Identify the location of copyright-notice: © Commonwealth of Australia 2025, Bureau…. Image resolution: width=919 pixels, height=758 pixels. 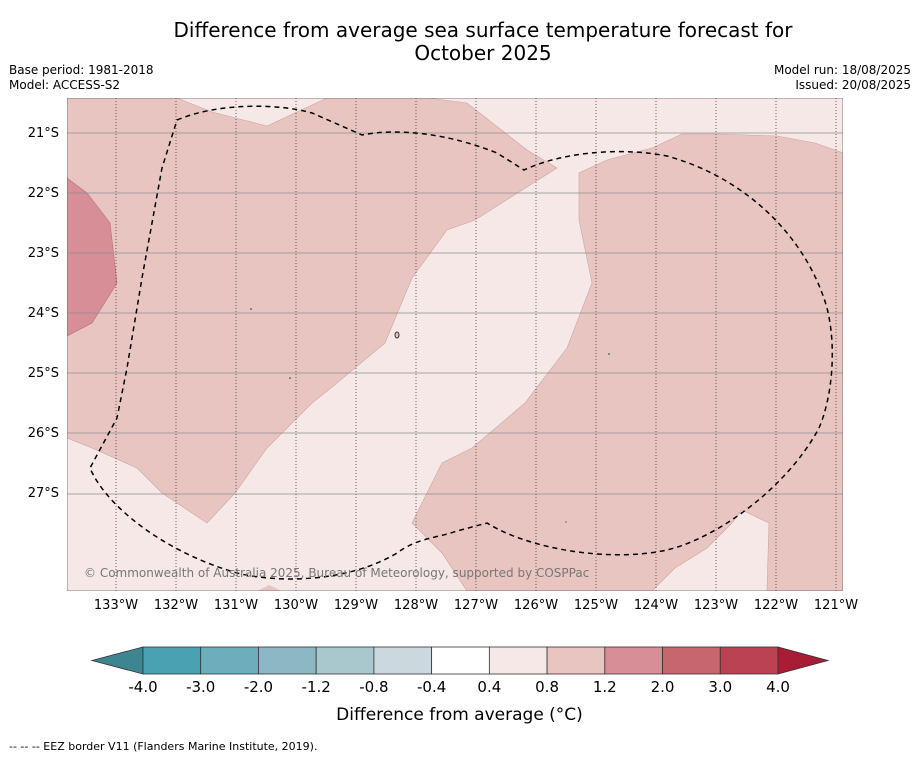
(337, 573).